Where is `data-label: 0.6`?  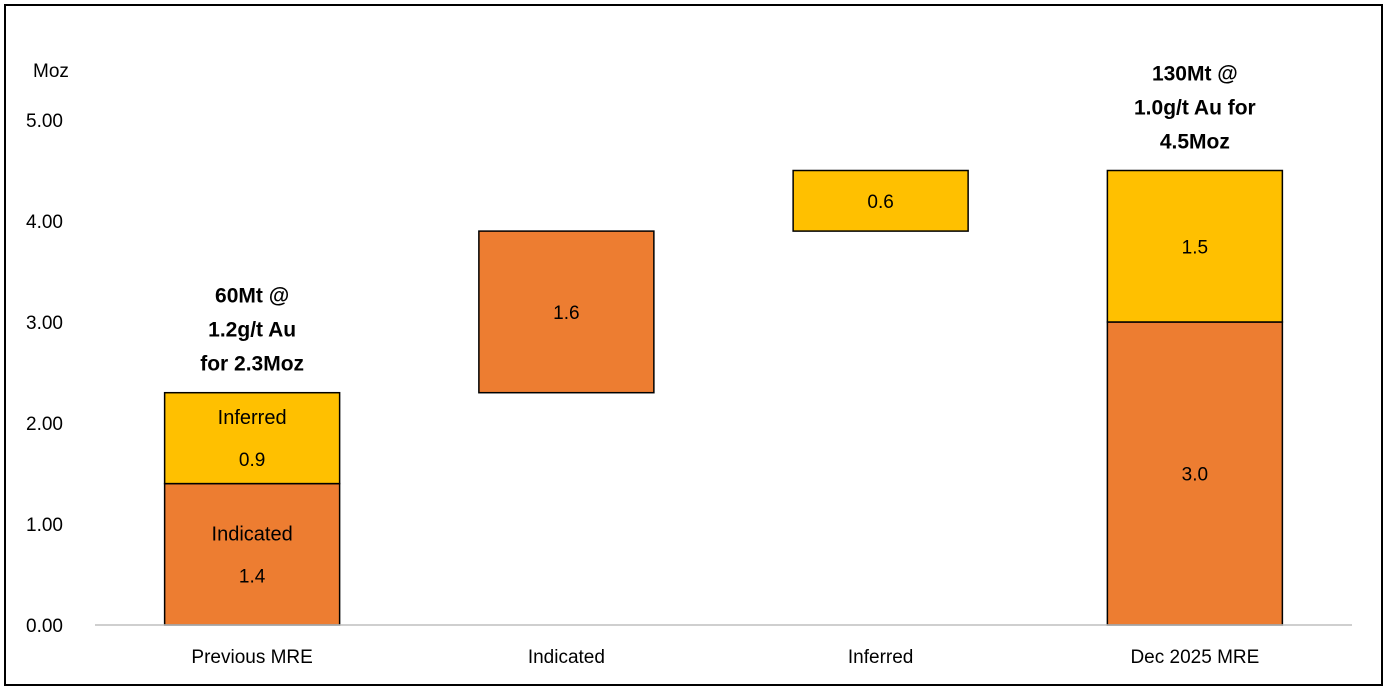
data-label: 0.6 is located at coordinates (880, 202).